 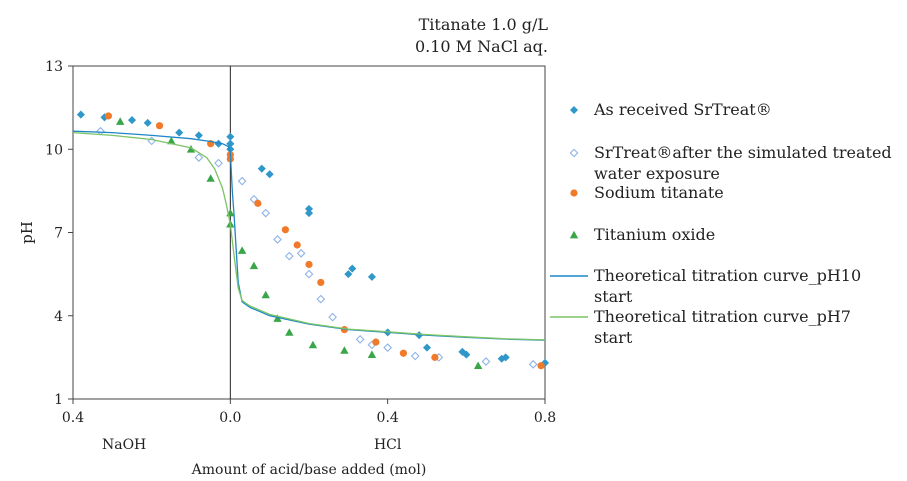 I want to click on x-axis-label: Amount of acid/base added (mol), so click(x=309, y=470).